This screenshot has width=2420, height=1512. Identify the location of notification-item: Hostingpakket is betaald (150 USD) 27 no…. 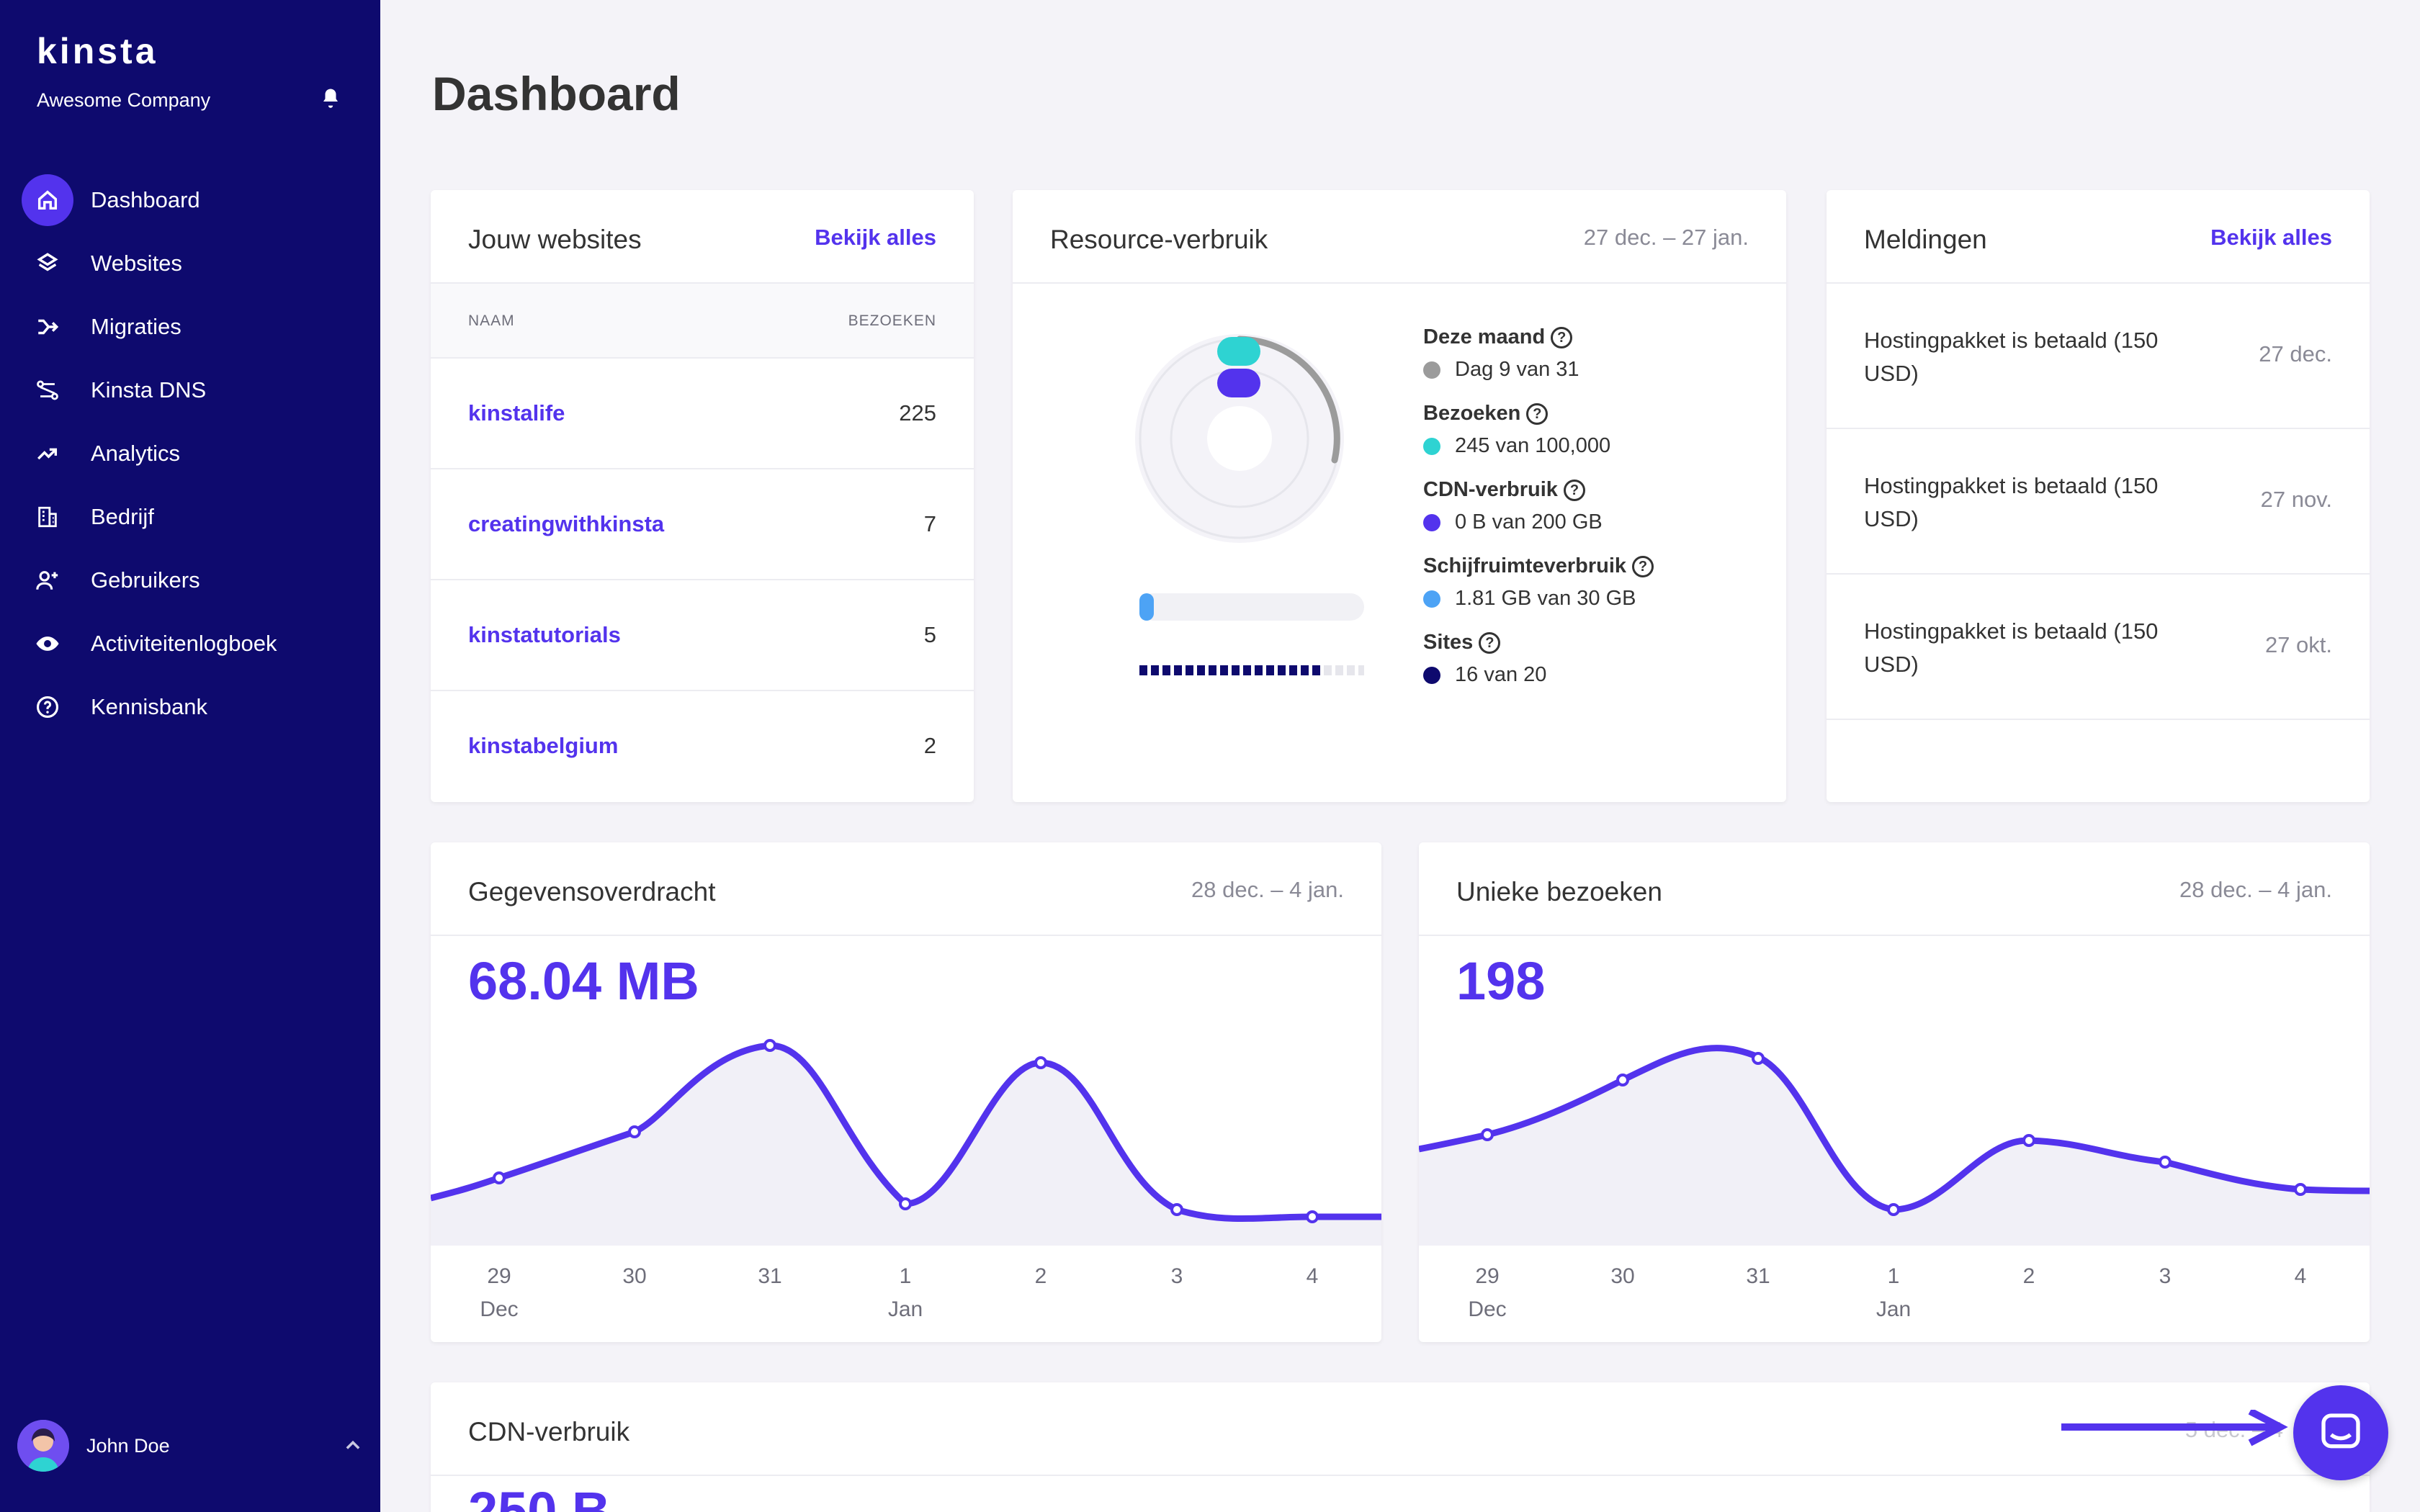
(2098, 502).